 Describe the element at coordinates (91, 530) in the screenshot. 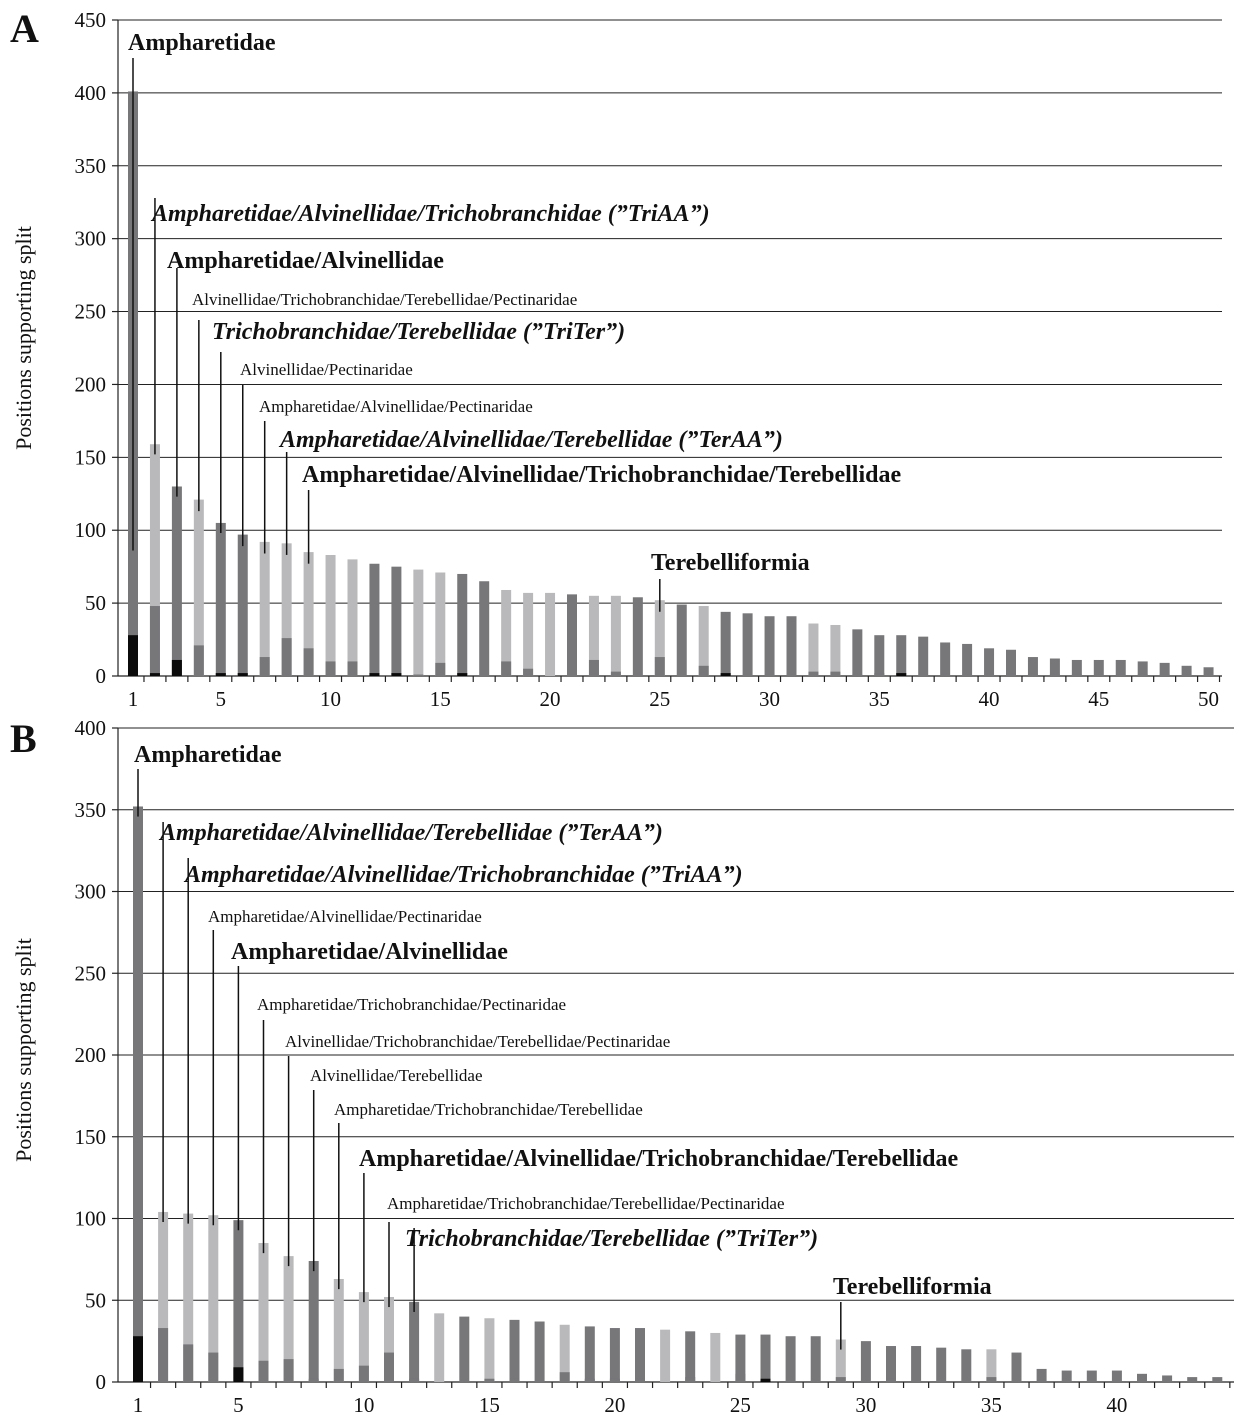

I see `y-tick-label: 100` at that location.